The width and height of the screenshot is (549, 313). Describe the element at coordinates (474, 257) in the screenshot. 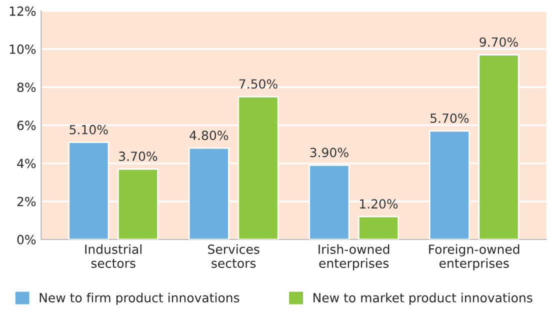

I see `x-tick-label: Foreign-owned enterprises` at that location.